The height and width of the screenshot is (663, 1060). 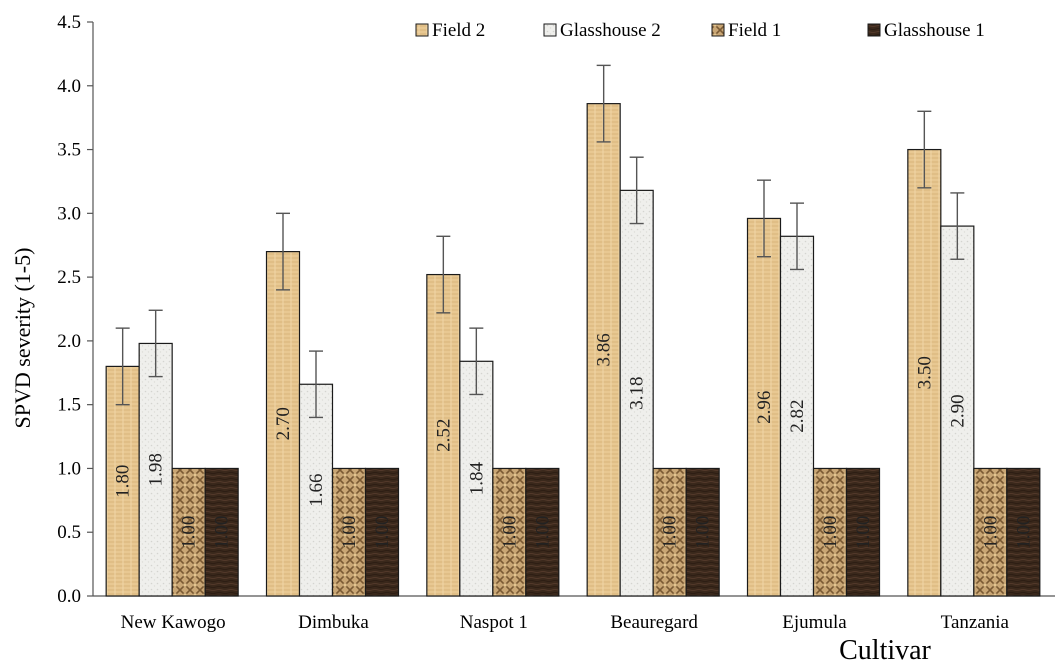 I want to click on y-axis-title: SPVD severity (1-5), so click(x=22, y=338).